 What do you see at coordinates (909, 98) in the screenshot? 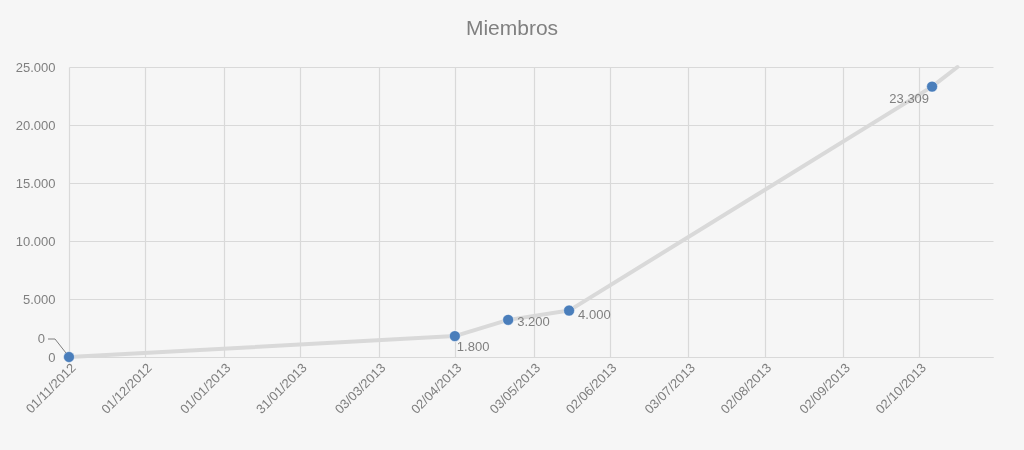
I see `data-label: 23.309` at bounding box center [909, 98].